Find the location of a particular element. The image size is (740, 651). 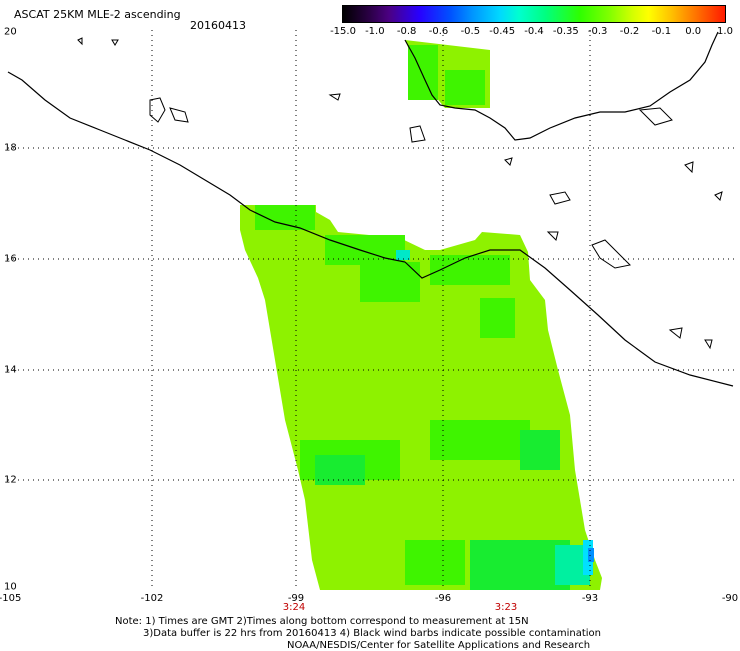

color-scale-tick: -0.4 is located at coordinates (534, 31).